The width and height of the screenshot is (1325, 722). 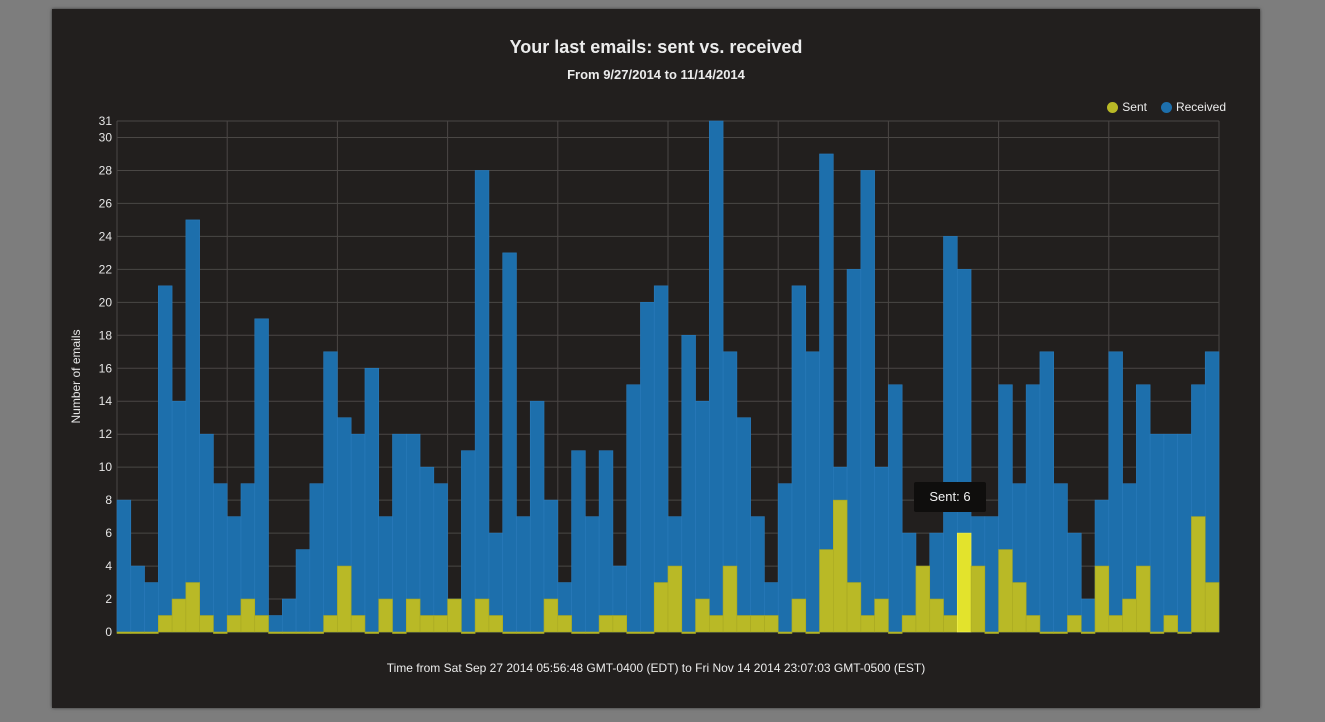 I want to click on y-tick-label: 10, so click(x=106, y=467).